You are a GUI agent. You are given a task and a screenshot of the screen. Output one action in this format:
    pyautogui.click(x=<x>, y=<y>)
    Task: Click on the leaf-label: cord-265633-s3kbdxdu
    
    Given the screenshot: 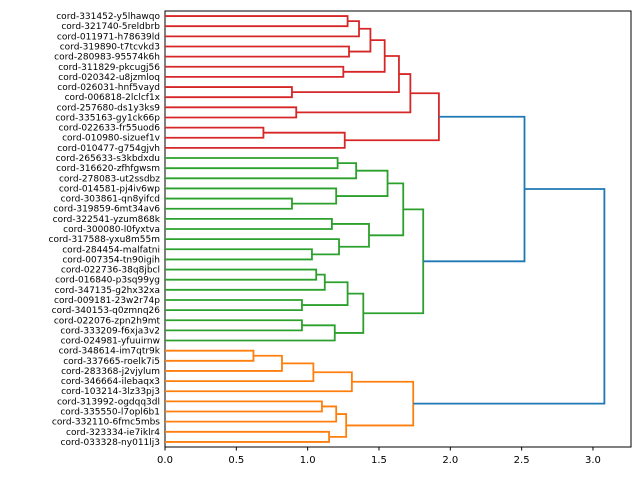 What is the action you would take?
    pyautogui.click(x=108, y=159)
    